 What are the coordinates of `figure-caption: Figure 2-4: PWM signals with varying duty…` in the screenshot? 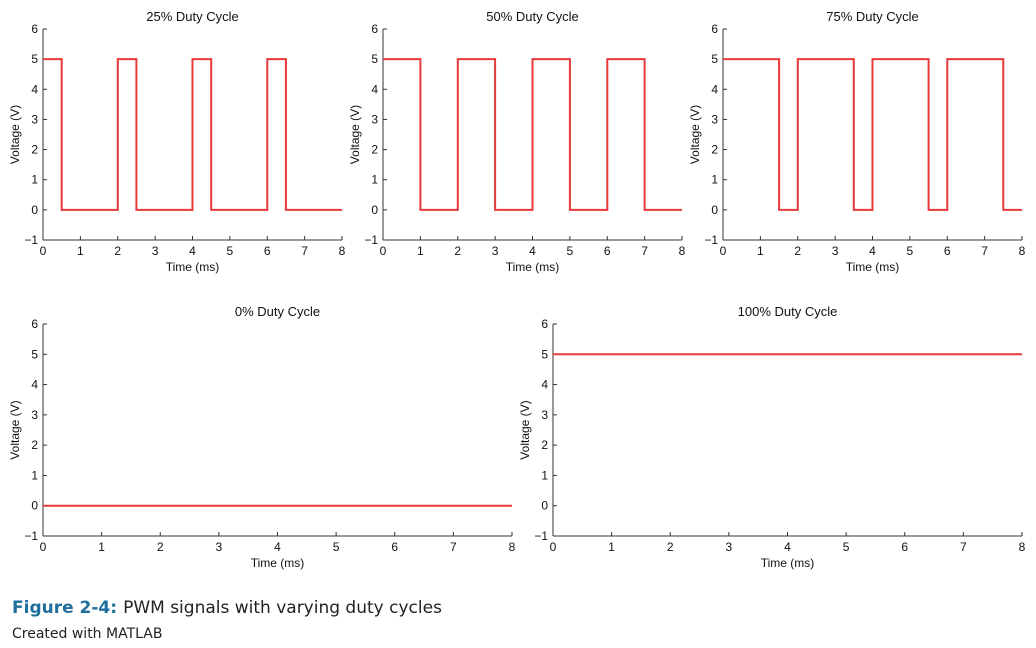 It's located at (227, 608).